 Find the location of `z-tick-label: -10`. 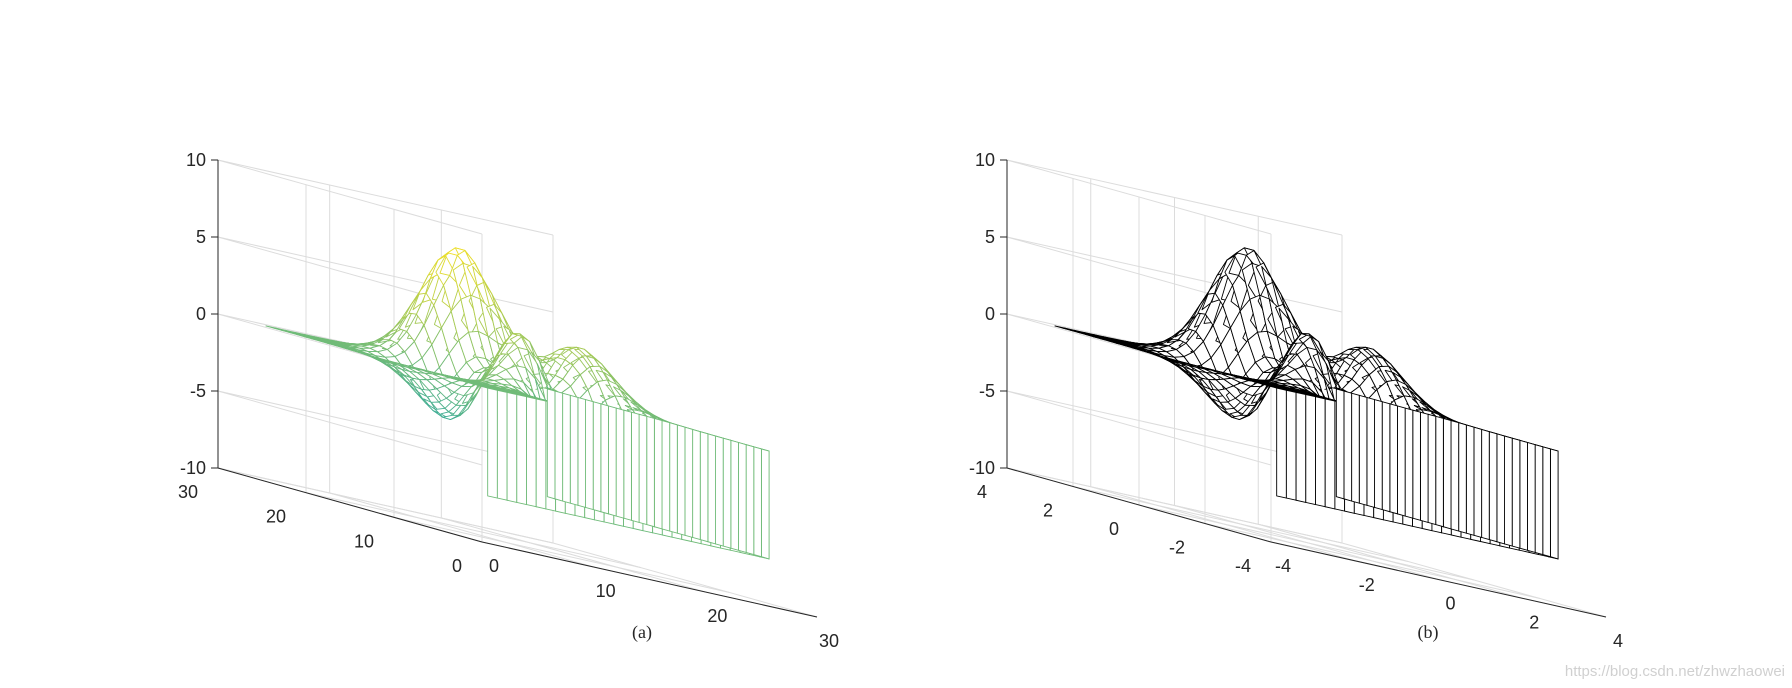

z-tick-label: -10 is located at coordinates (193, 468).